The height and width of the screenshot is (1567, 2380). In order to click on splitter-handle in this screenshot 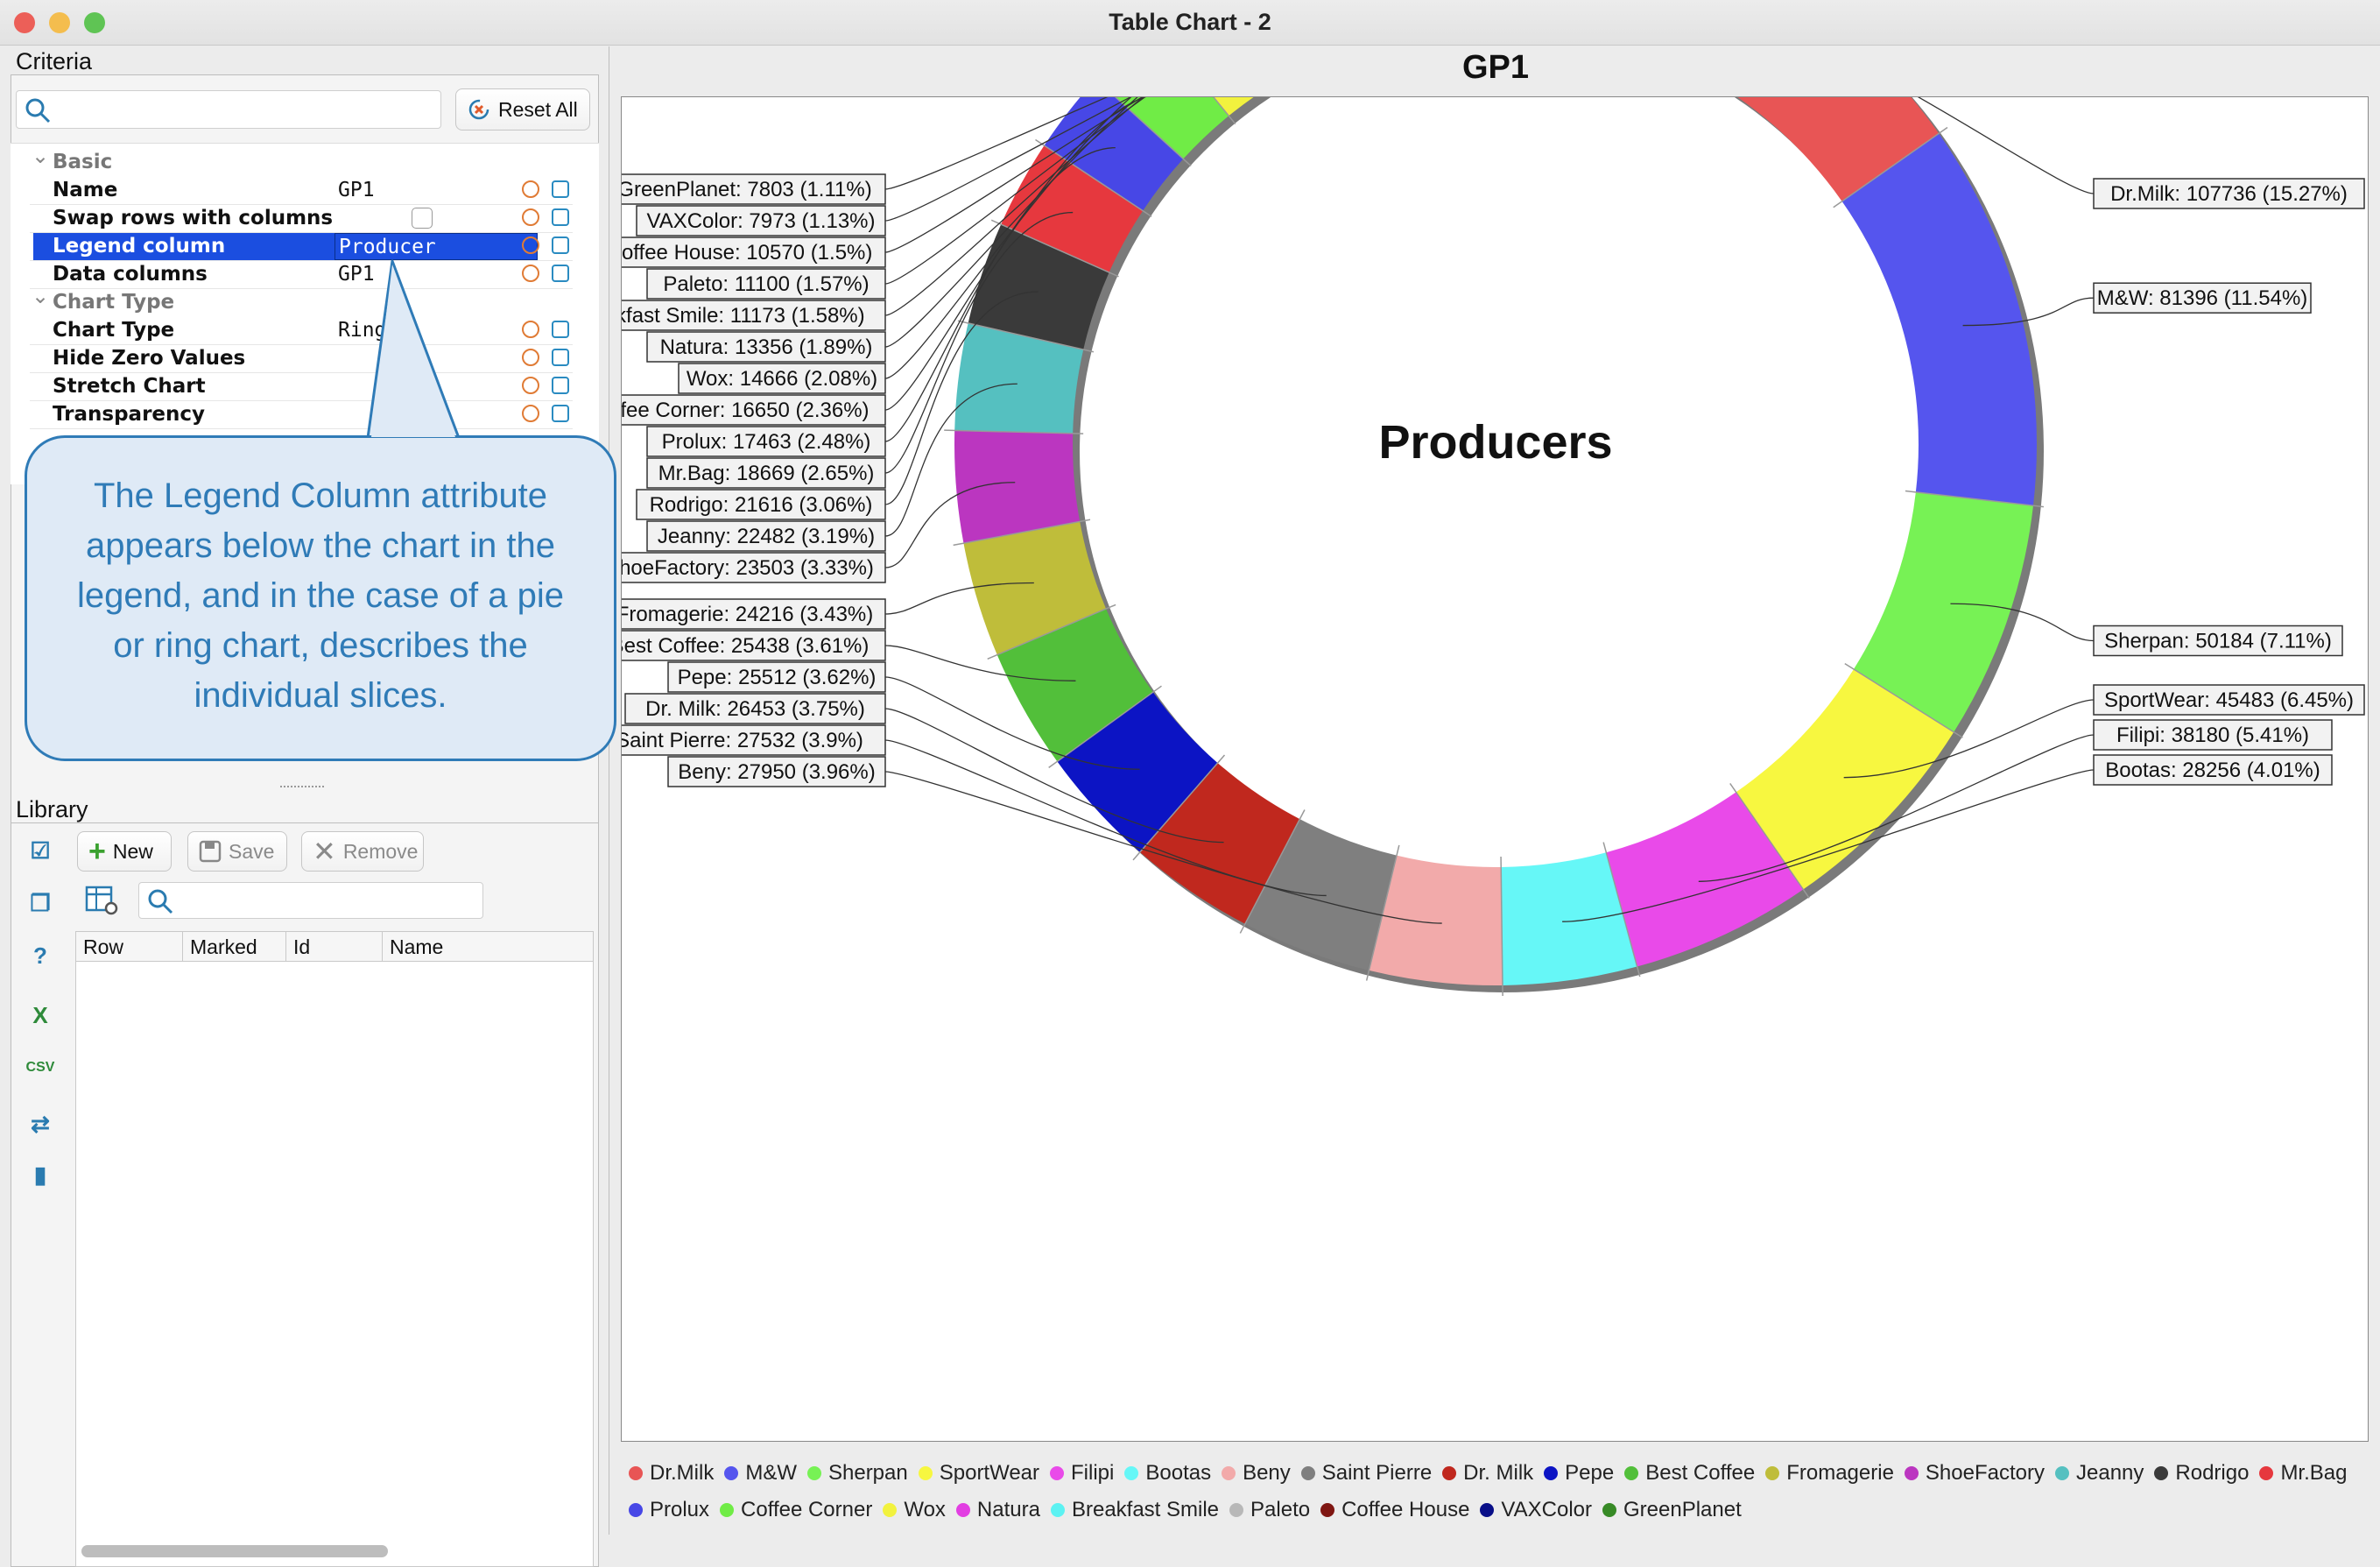, I will do `click(302, 789)`.